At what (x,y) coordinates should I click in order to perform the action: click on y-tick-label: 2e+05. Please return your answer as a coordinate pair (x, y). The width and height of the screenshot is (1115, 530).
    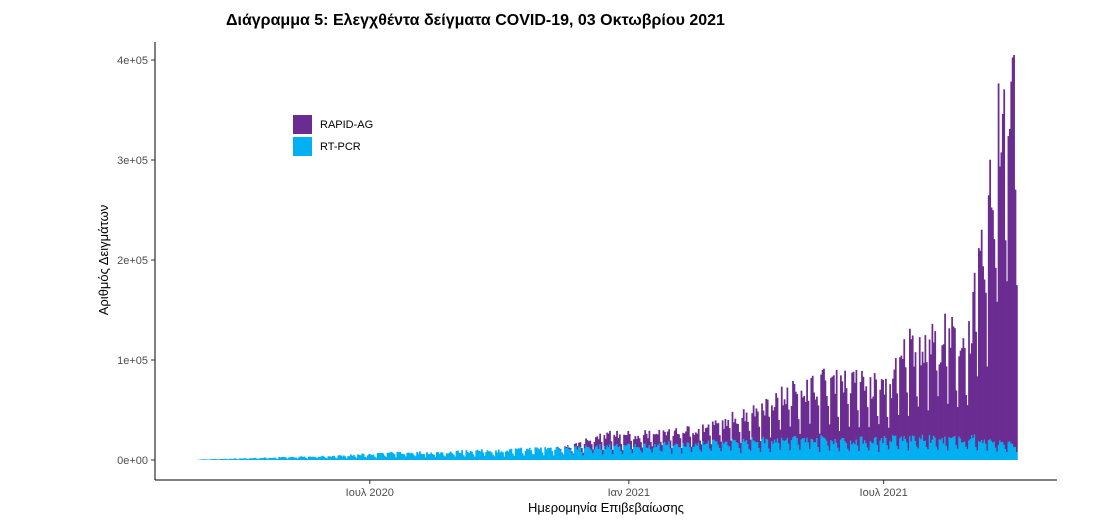
    Looking at the image, I should click on (132, 261).